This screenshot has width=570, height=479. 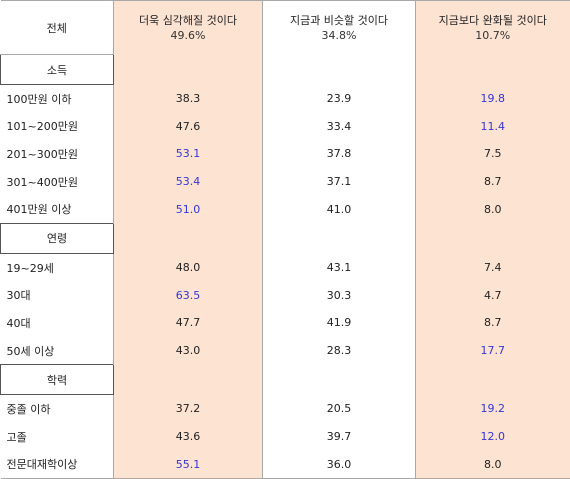 What do you see at coordinates (339, 295) in the screenshot?
I see `value-cell: 30.3` at bounding box center [339, 295].